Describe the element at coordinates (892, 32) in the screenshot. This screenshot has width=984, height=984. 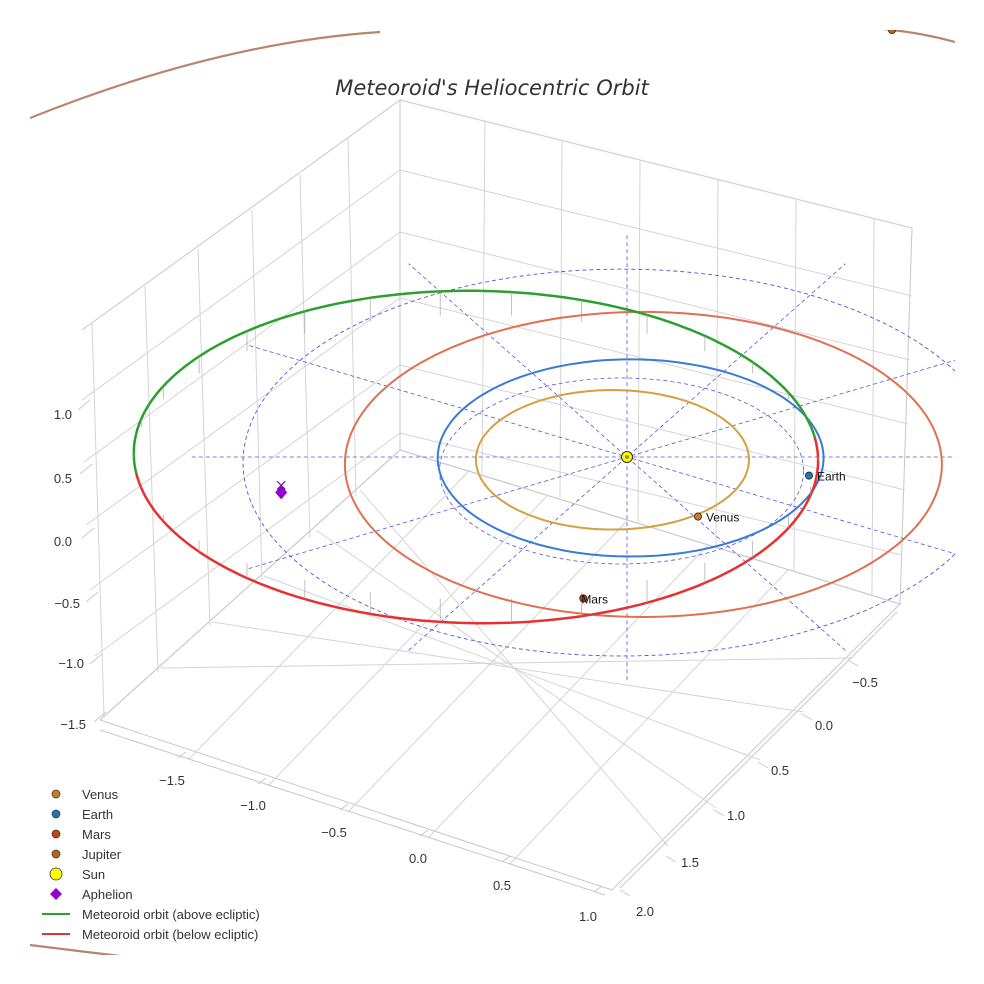
I see `jupiter-marker` at that location.